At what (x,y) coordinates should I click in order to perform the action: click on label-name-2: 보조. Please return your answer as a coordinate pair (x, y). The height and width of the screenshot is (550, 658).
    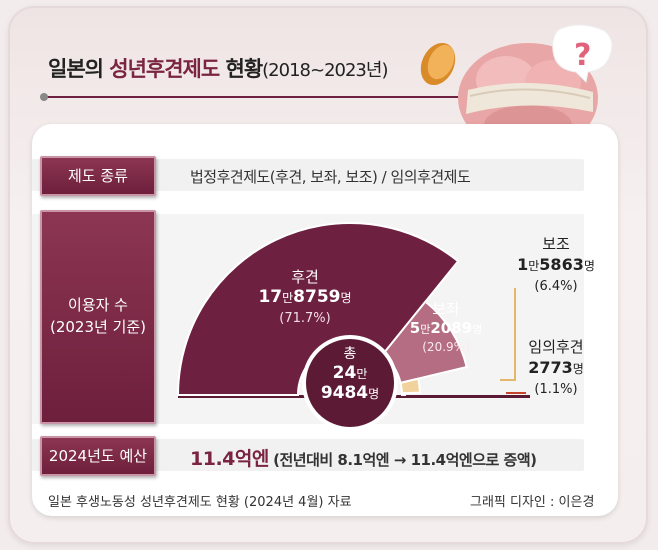
    Looking at the image, I should click on (556, 244).